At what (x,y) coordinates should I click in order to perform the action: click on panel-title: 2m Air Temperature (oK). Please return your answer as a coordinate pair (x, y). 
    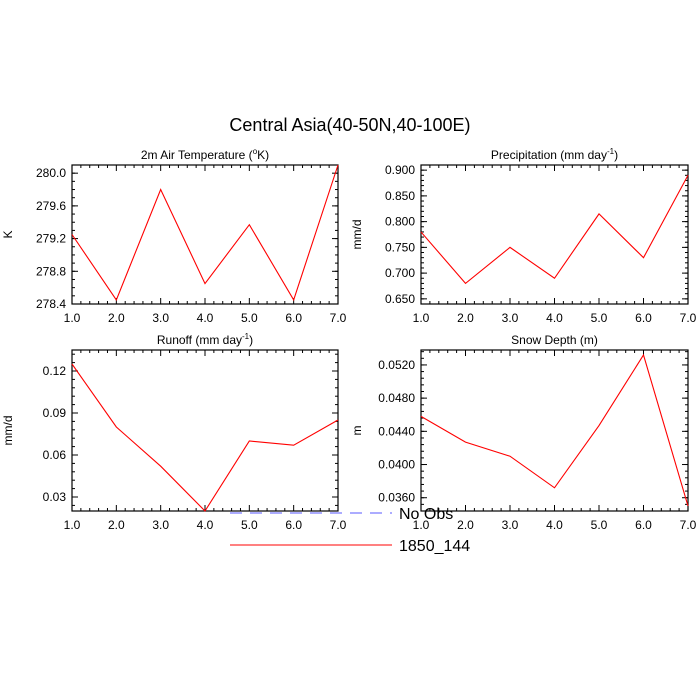
    Looking at the image, I should click on (205, 154).